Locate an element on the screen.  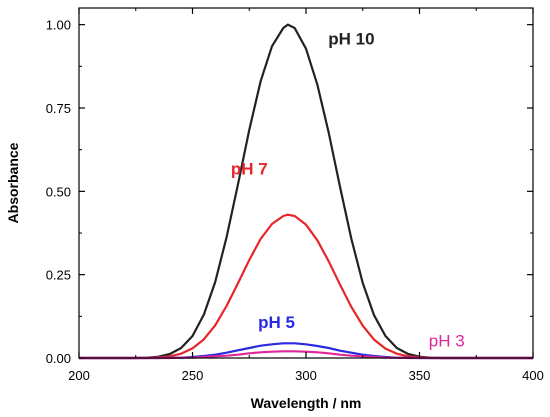
series-label-ph-10: pH 10 is located at coordinates (351, 39).